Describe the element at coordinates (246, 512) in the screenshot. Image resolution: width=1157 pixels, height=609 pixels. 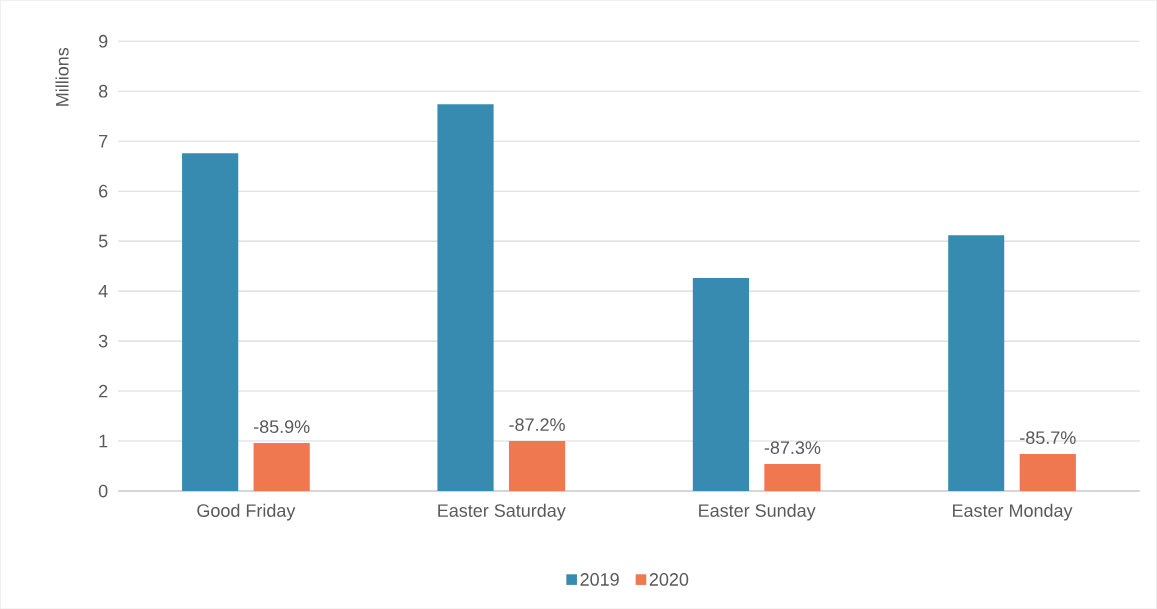
I see `x-tick-label: Good Friday` at that location.